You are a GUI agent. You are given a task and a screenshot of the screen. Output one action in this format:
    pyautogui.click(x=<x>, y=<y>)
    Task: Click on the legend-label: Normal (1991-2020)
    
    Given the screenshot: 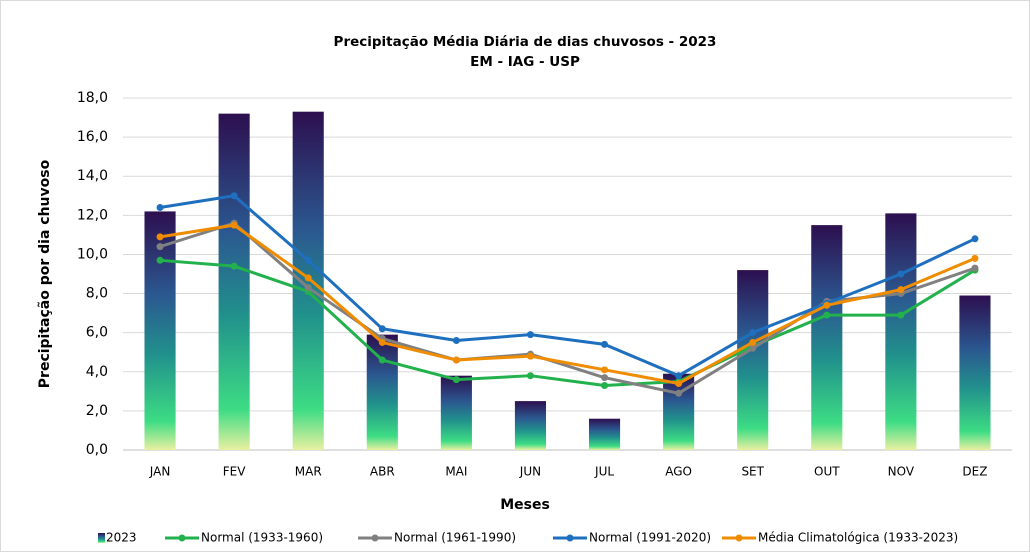 What is the action you would take?
    pyautogui.click(x=650, y=538)
    